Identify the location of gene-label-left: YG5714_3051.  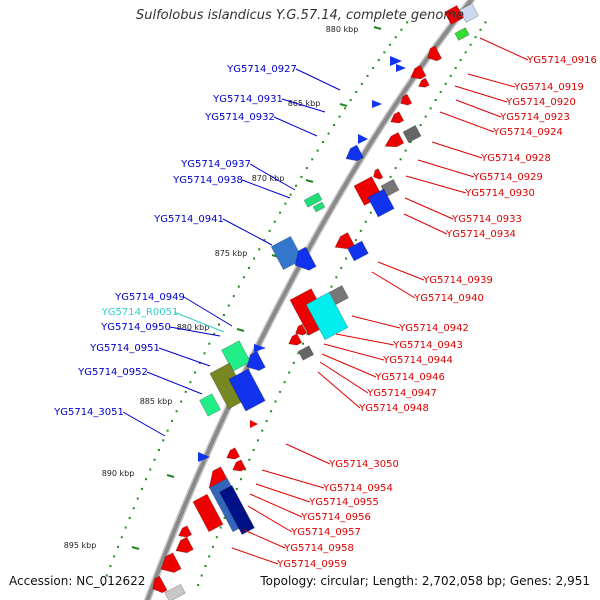
(88, 412).